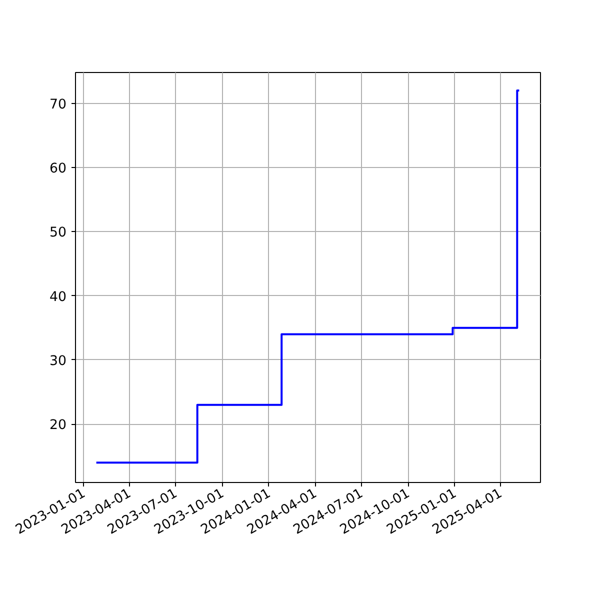 The height and width of the screenshot is (600, 600). Describe the element at coordinates (58, 233) in the screenshot. I see `y-tick-label: 50` at that location.